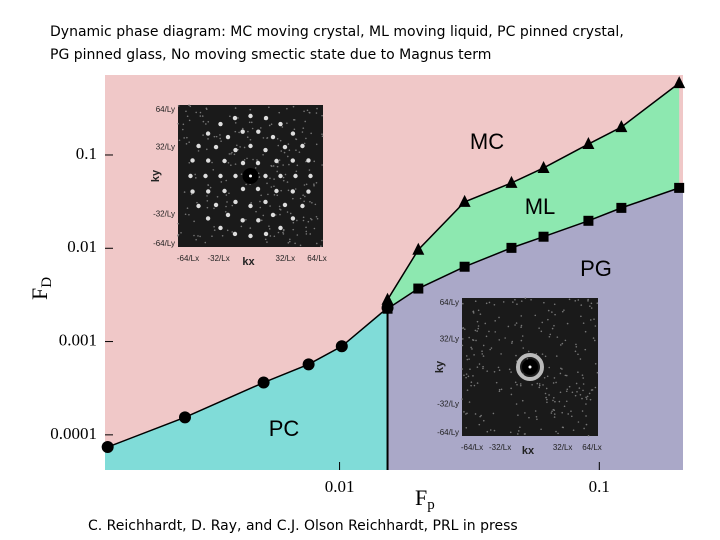 The height and width of the screenshot is (540, 720). What do you see at coordinates (246, 388) in the screenshot?
I see `region-pc` at bounding box center [246, 388].